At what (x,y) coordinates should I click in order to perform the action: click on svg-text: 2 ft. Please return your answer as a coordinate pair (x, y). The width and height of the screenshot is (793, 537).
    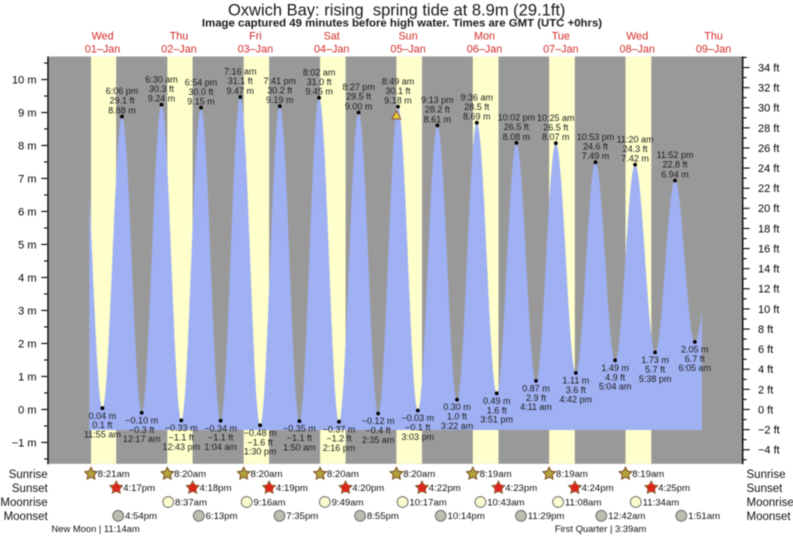
    Looking at the image, I should click on (765, 390).